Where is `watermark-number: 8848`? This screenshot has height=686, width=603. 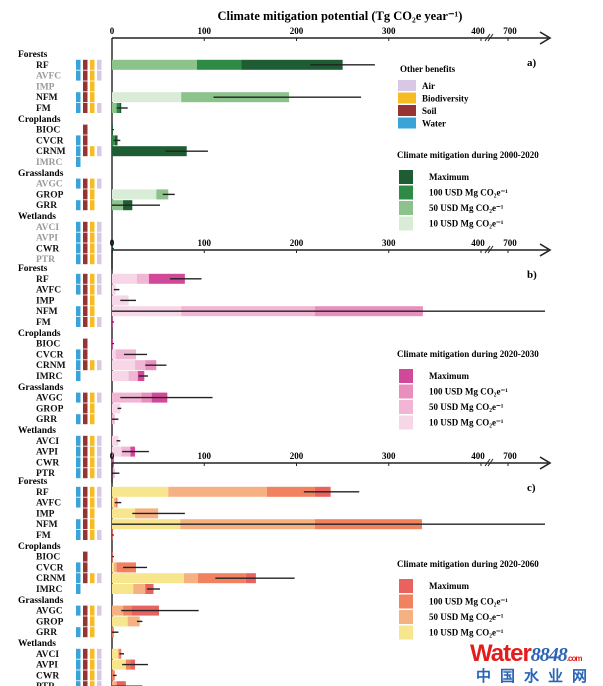
watermark-number: 8848 is located at coordinates (549, 655).